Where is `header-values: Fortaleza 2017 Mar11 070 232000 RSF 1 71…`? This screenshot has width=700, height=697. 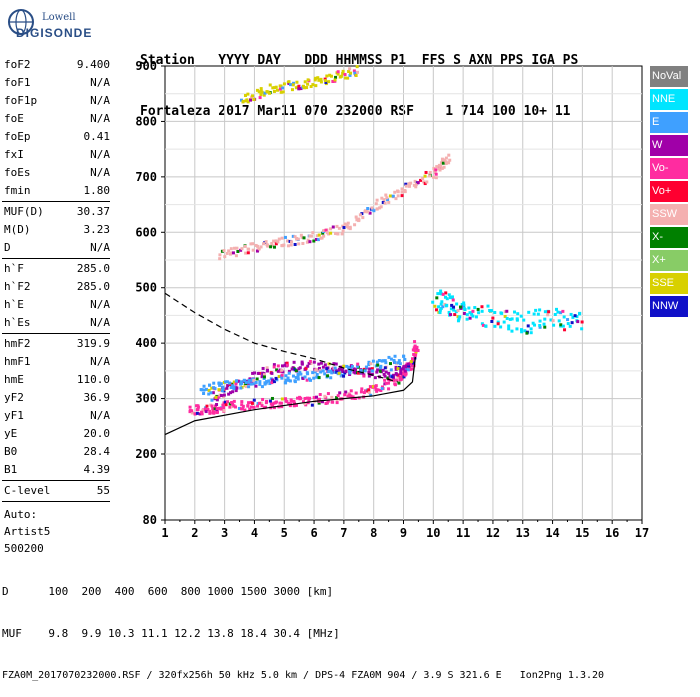 header-values: Fortaleza 2017 Mar11 070 232000 RSF 1 71… is located at coordinates (355, 111).